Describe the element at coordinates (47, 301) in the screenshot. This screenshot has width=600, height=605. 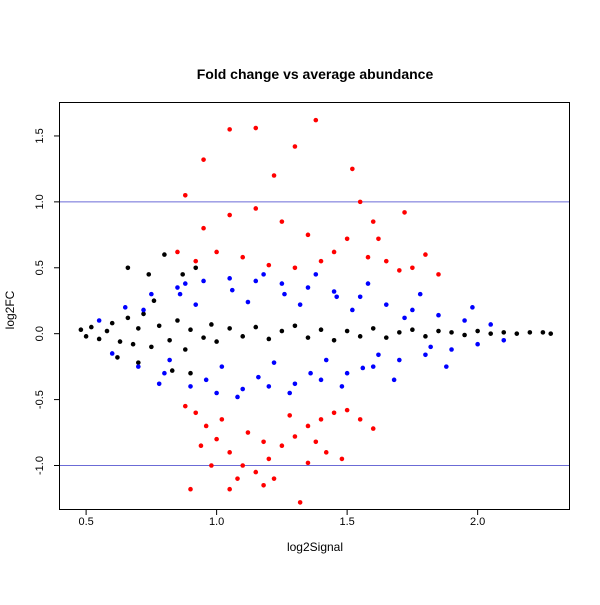
I see `y-axis-ticks: -1.0 -0.5 0.0 0.5 1.0 1.5` at that location.